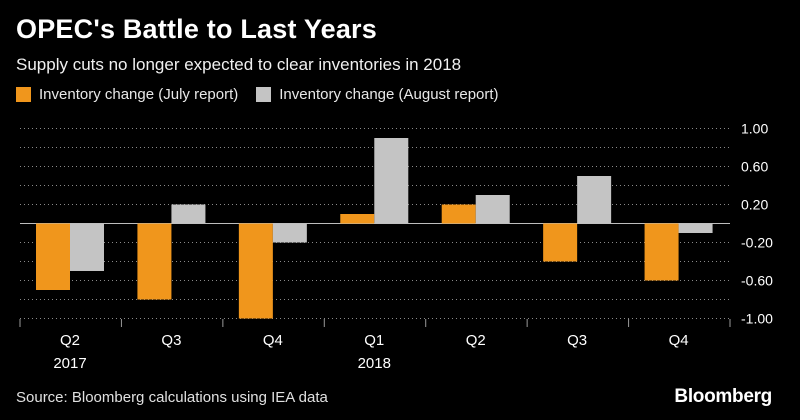 The image size is (800, 420). Describe the element at coordinates (757, 319) in the screenshot. I see `y-tick-label: -1.00` at that location.